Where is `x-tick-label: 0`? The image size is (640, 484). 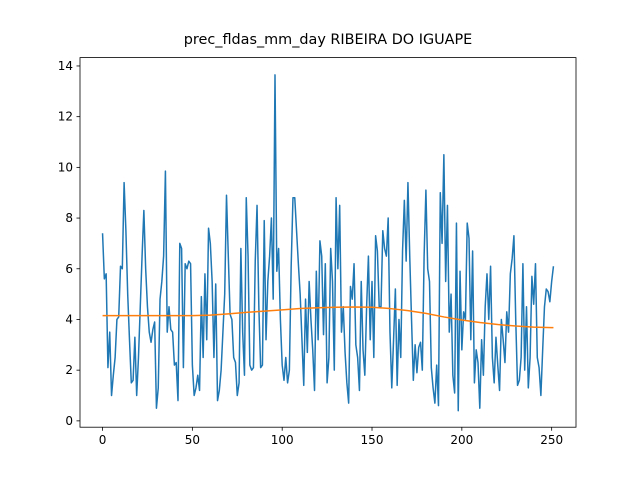
x-tick-label: 0 is located at coordinates (103, 440).